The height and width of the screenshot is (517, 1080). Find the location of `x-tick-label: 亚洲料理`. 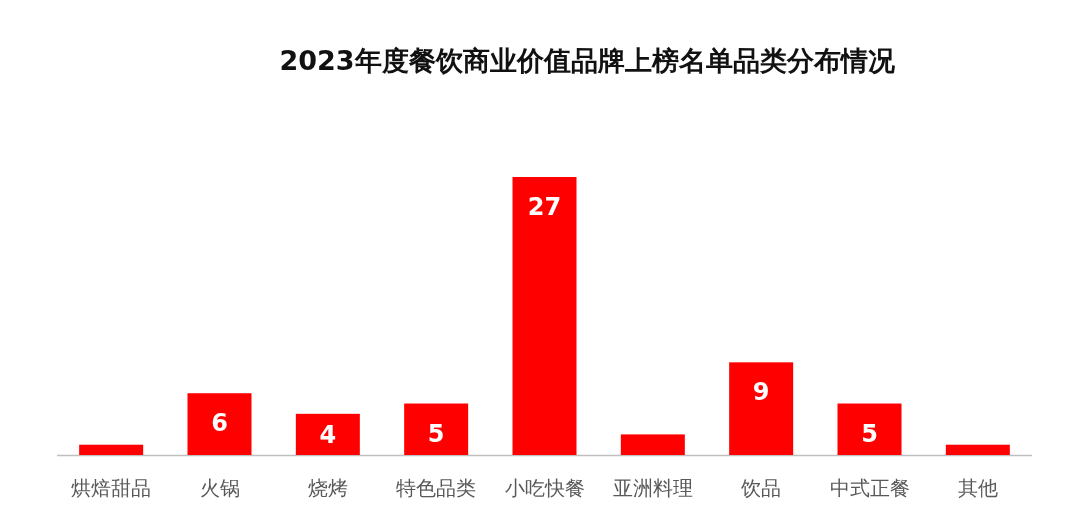

x-tick-label: 亚洲料理 is located at coordinates (652, 488).